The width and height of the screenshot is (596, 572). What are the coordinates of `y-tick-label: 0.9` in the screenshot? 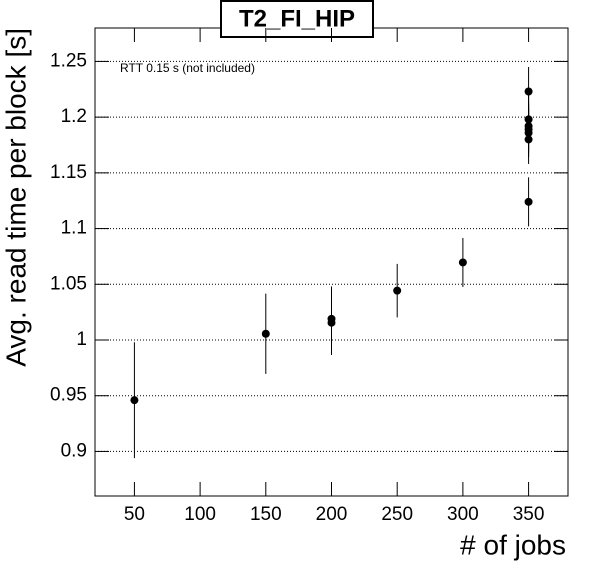 It's located at (74, 450).